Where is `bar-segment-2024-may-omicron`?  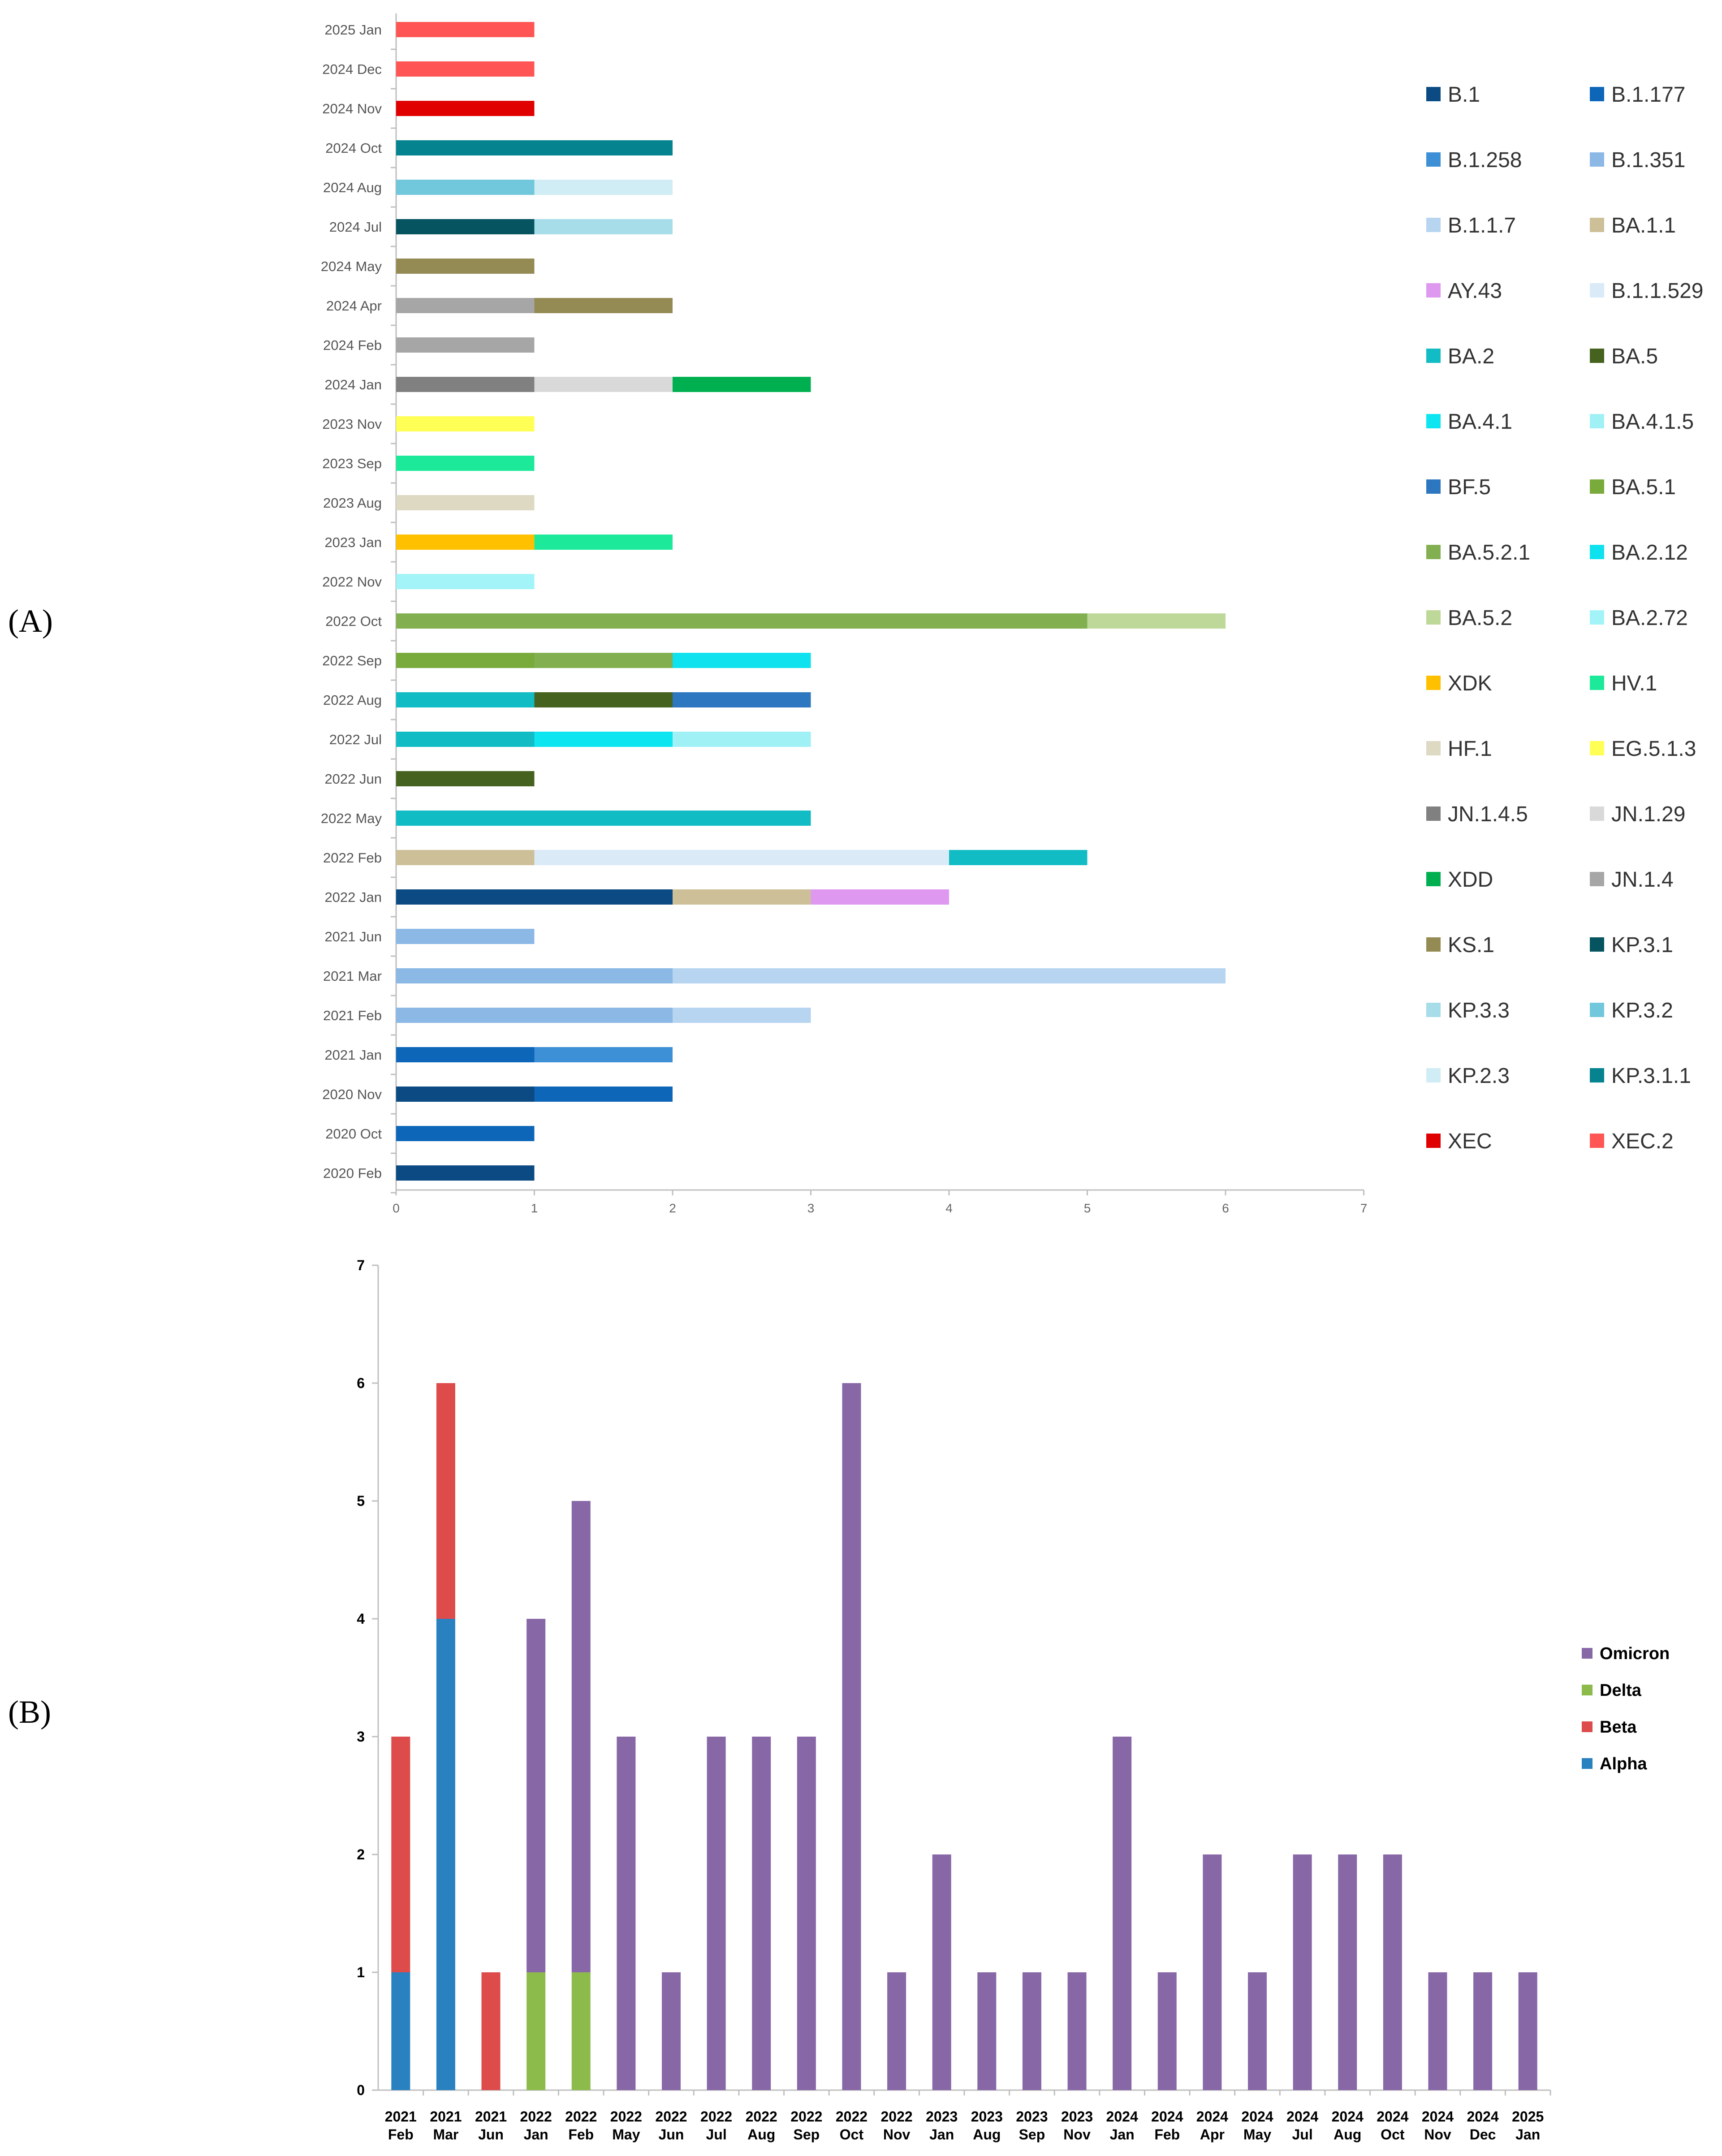
bar-segment-2024-may-omicron is located at coordinates (1258, 2031).